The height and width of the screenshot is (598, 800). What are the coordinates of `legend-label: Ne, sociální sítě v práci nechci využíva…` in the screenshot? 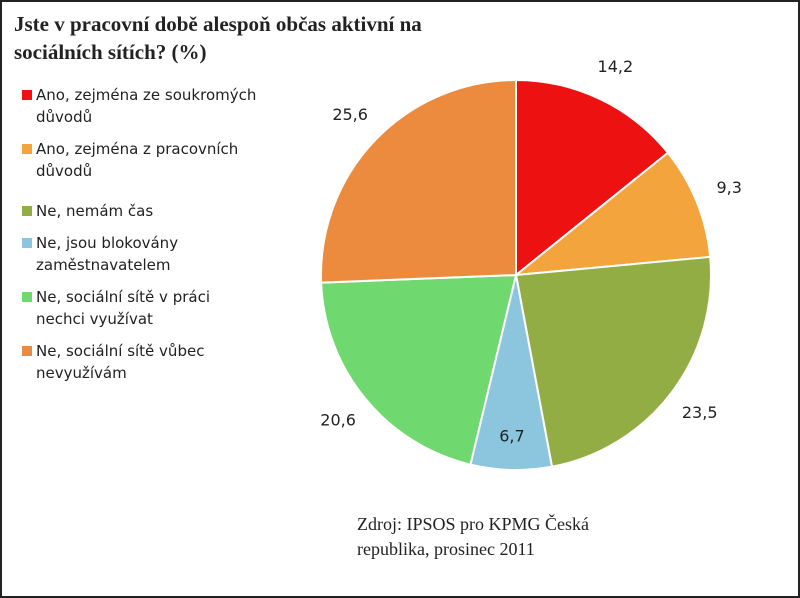 It's located at (123, 308).